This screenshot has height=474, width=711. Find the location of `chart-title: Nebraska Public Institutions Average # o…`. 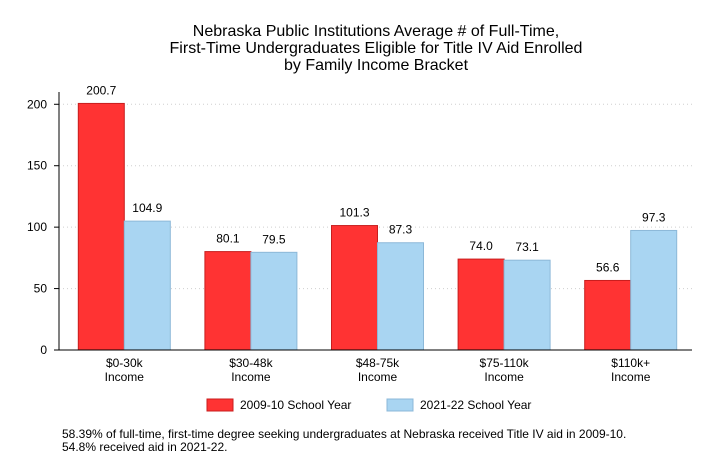

chart-title: Nebraska Public Institutions Average # o… is located at coordinates (376, 48).